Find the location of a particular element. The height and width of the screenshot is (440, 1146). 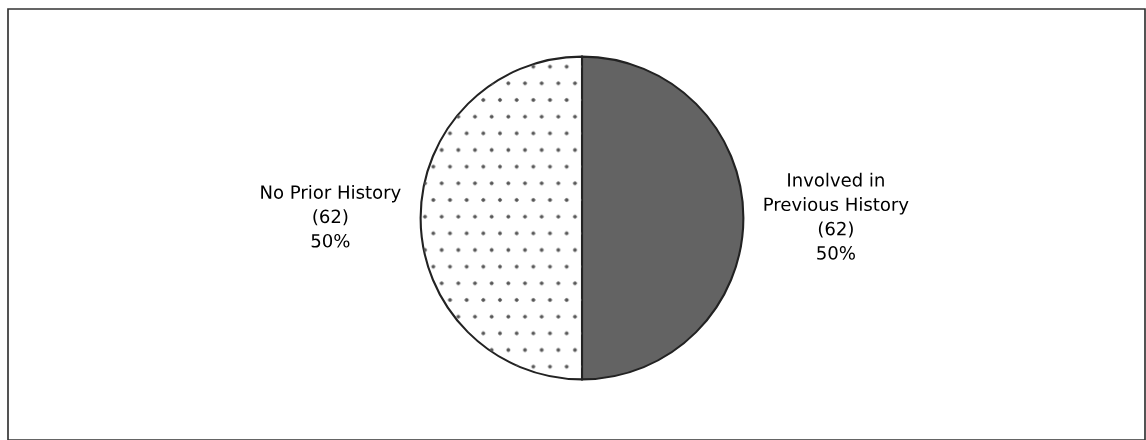

slice-label: No Prior History is located at coordinates (331, 193).